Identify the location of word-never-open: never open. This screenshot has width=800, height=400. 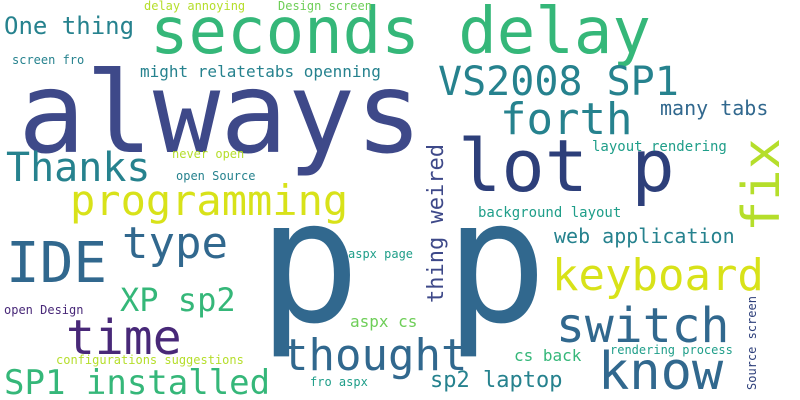
(208, 154).